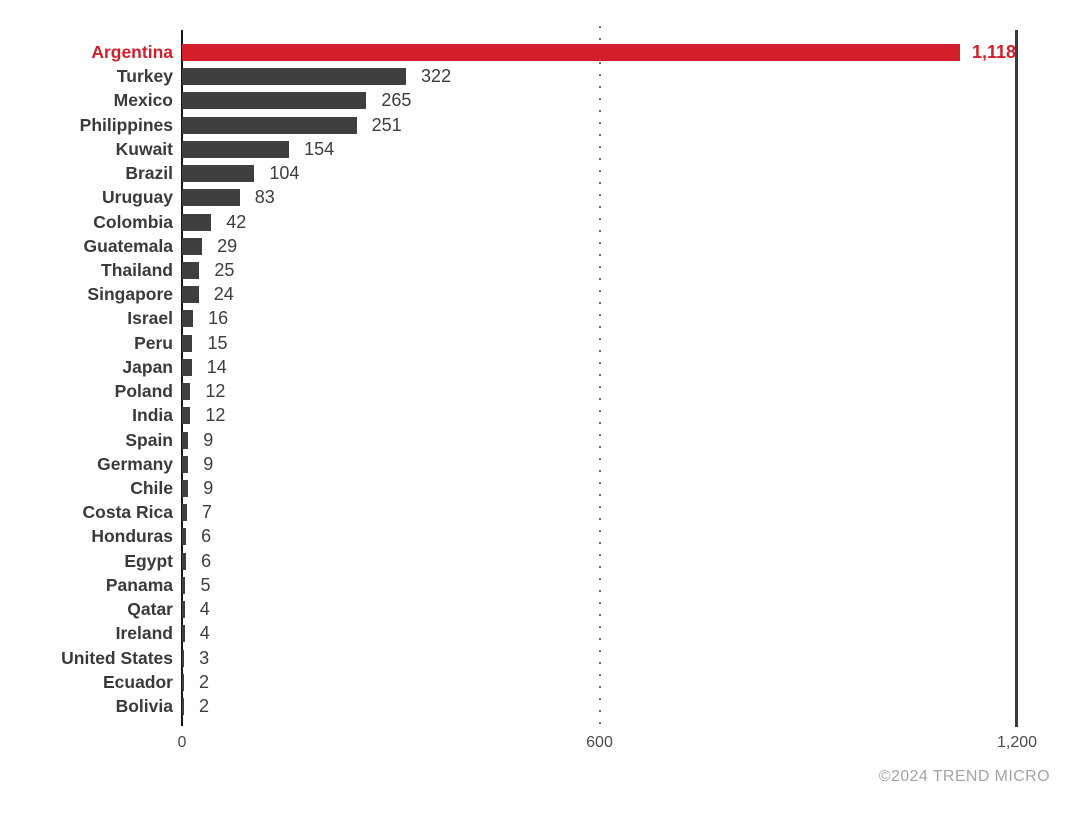 The image size is (1082, 820). Describe the element at coordinates (127, 512) in the screenshot. I see `category-label: Costa Rica` at that location.